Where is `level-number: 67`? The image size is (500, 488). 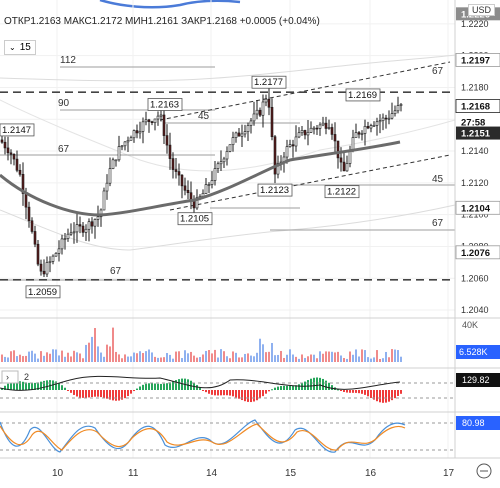 level-number: 67 is located at coordinates (116, 271).